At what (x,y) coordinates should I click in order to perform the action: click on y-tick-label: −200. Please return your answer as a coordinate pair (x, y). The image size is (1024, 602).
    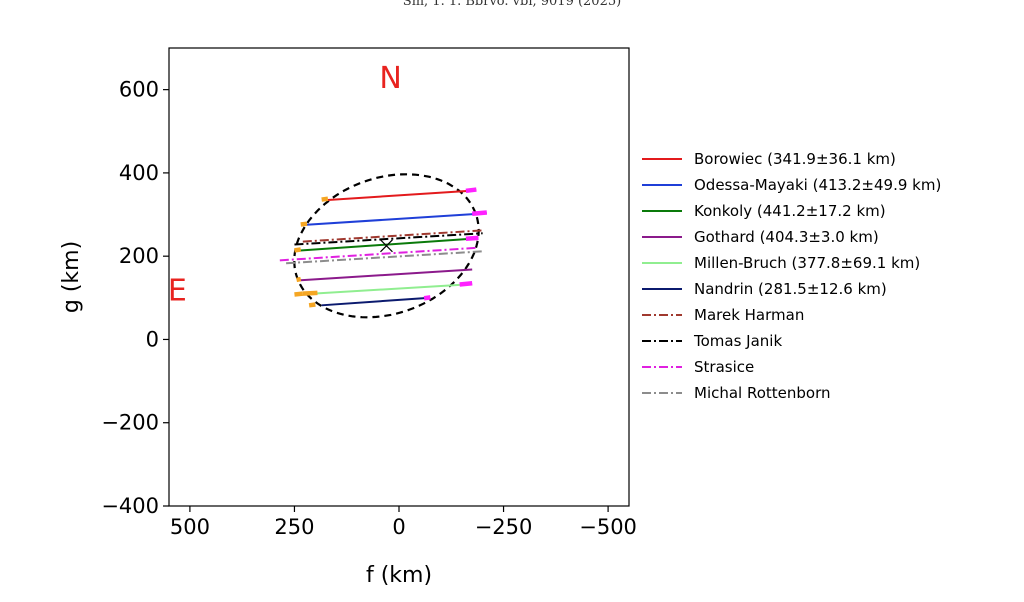
    Looking at the image, I should click on (130, 423).